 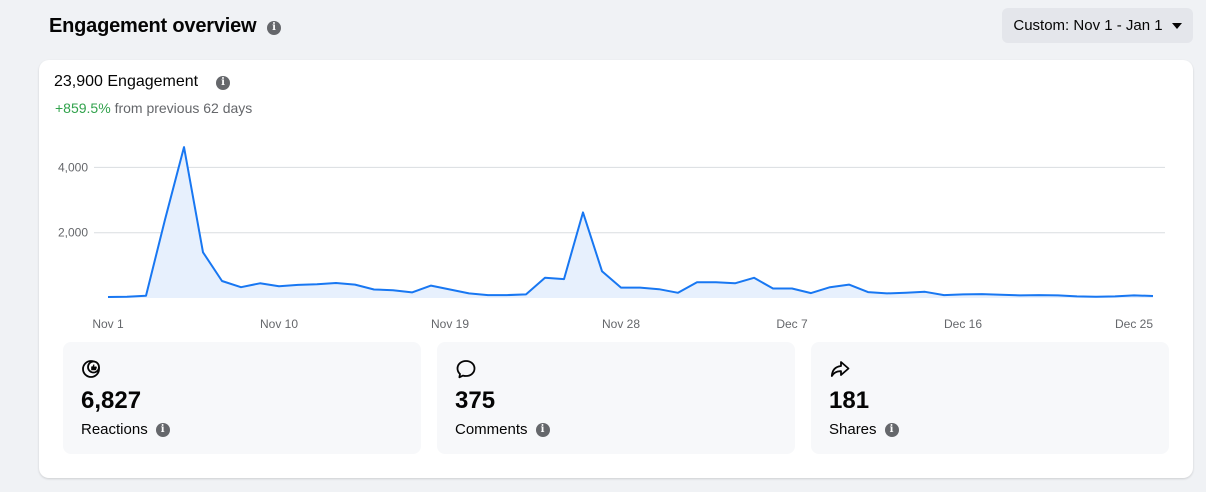 I want to click on date-range-dropdown: Custom: Nov 1 - Jan 1, so click(x=1097, y=25).